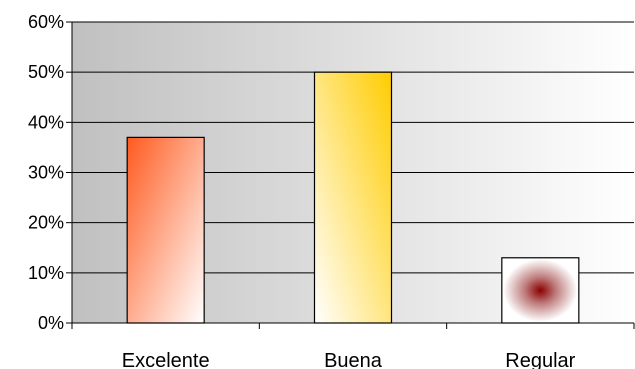 This screenshot has width=635, height=369. What do you see at coordinates (165, 230) in the screenshot?
I see `bar-excelente` at bounding box center [165, 230].